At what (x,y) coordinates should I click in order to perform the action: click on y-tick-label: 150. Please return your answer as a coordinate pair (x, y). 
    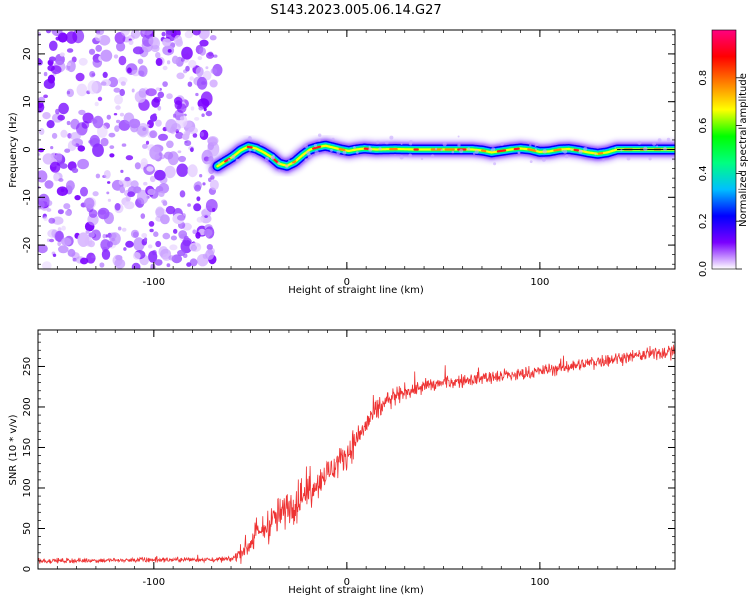
    Looking at the image, I should click on (27, 447).